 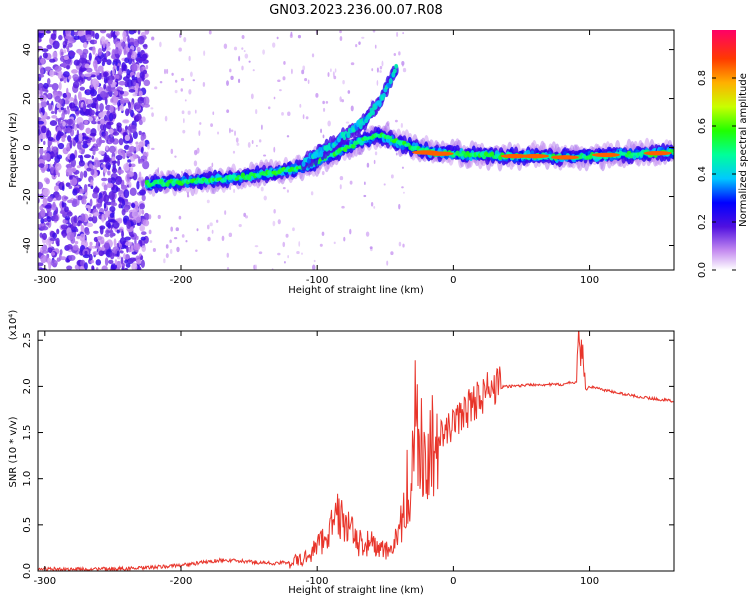 What do you see at coordinates (356, 10) in the screenshot?
I see `page-title: GN03.2023.236.00.07.R08` at bounding box center [356, 10].